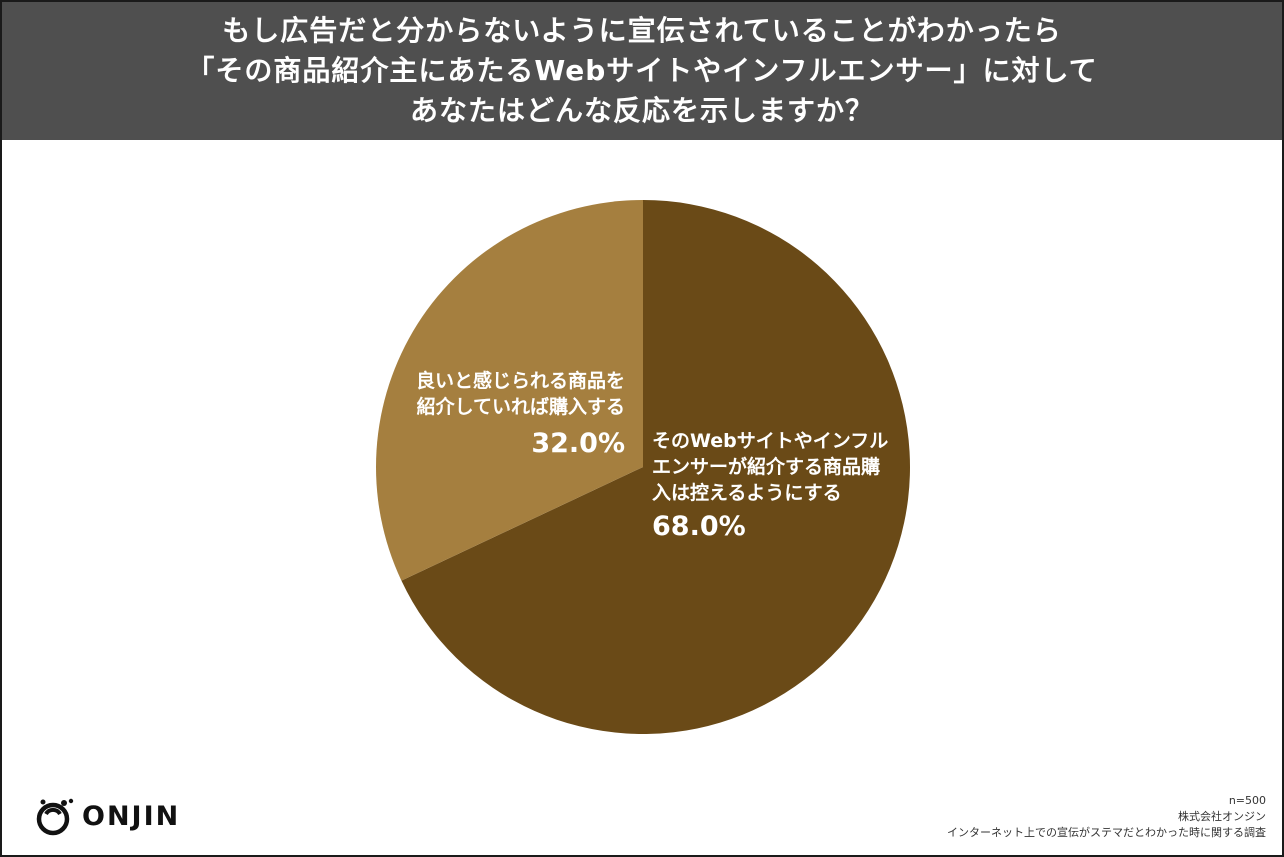 The height and width of the screenshot is (857, 1284). Describe the element at coordinates (54, 816) in the screenshot. I see `onjin-logo-icon` at that location.